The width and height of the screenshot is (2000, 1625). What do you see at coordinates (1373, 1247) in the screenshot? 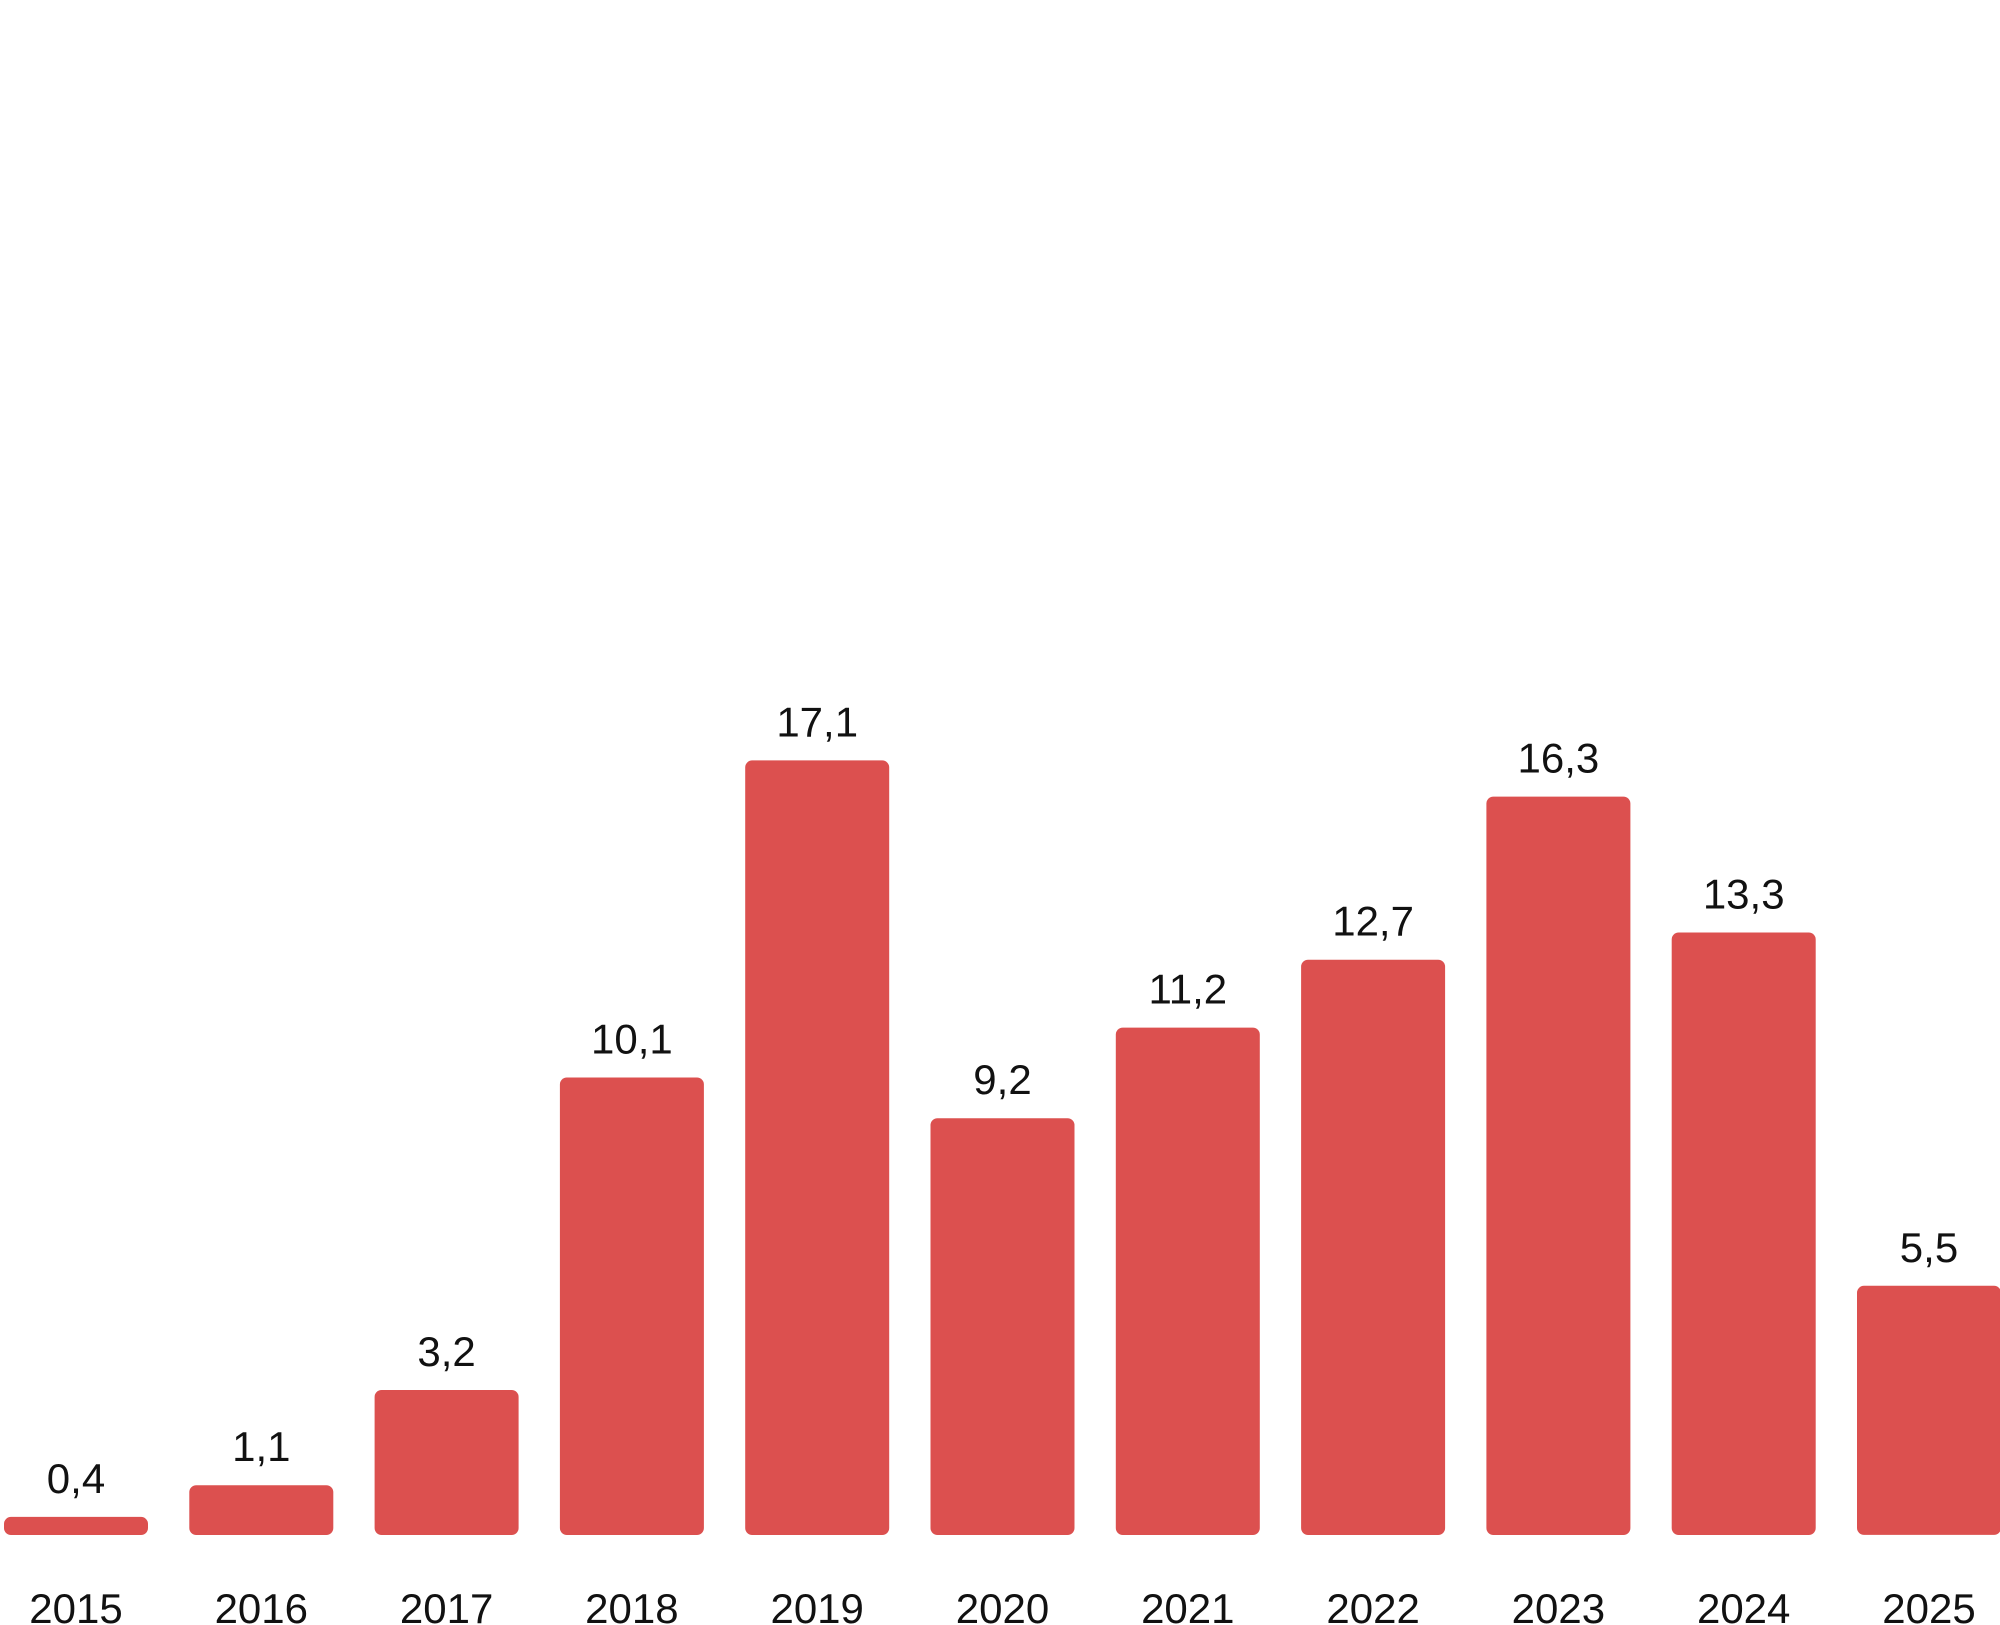
I see `bar-2022` at bounding box center [1373, 1247].